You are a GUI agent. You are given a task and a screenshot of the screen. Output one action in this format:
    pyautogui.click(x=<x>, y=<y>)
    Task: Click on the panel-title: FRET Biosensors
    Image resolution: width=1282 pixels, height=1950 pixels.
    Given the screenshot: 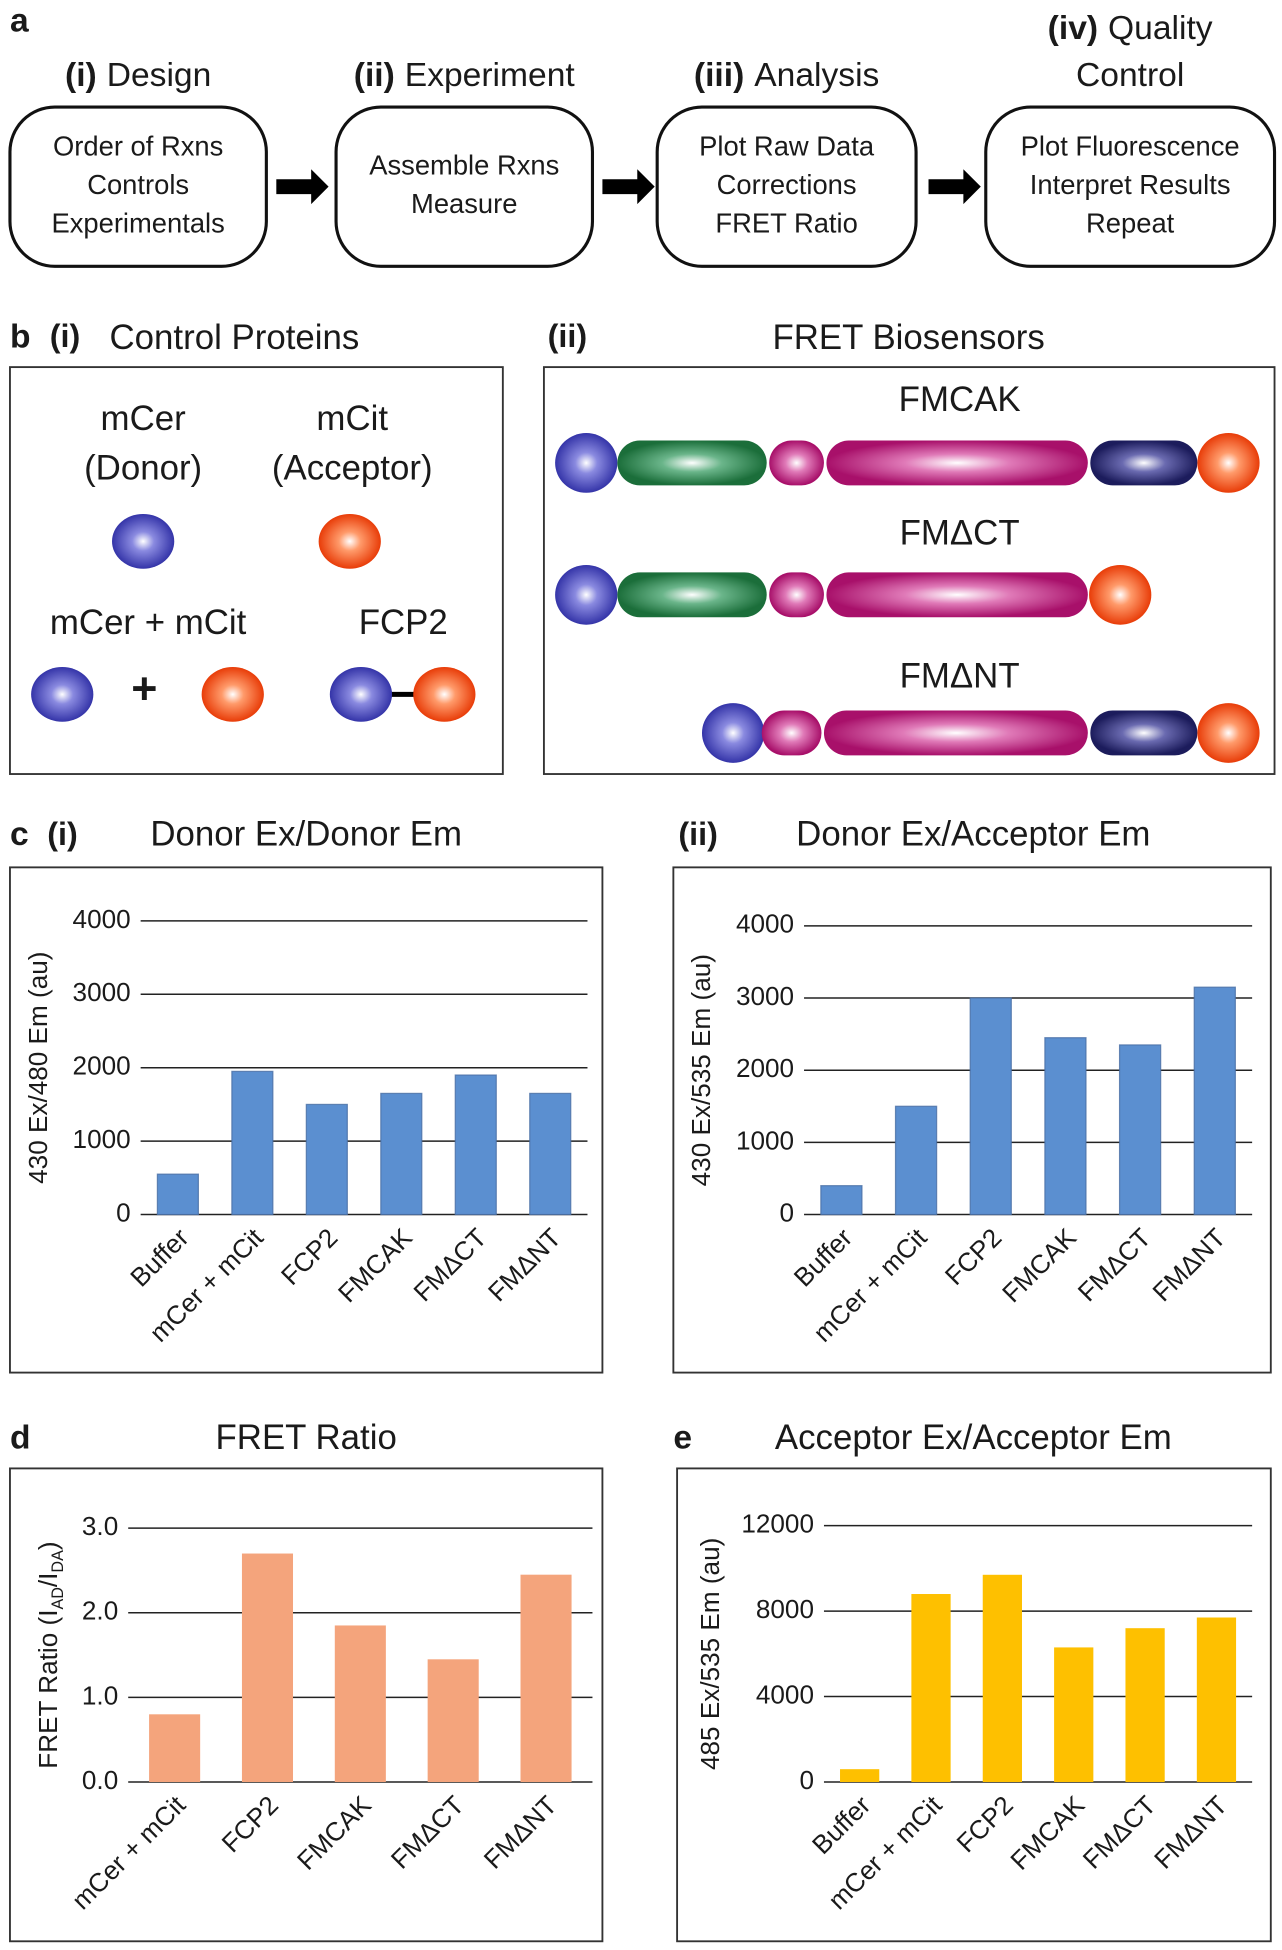 What is the action you would take?
    pyautogui.click(x=908, y=337)
    